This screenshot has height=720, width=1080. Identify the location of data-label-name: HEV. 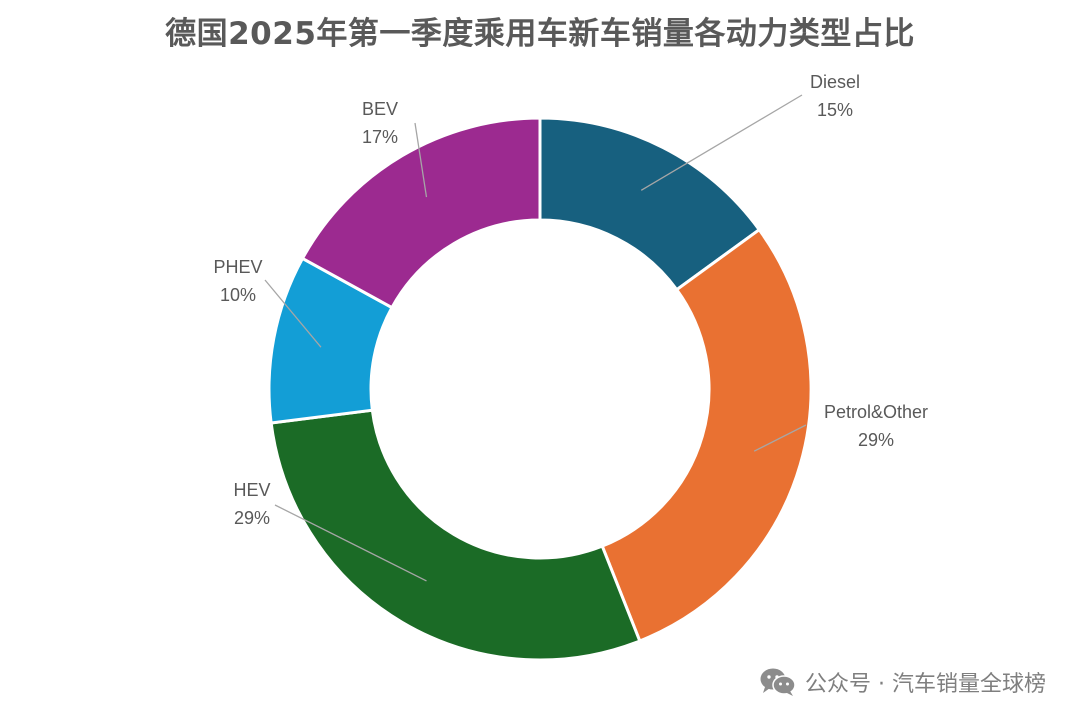
(251, 490).